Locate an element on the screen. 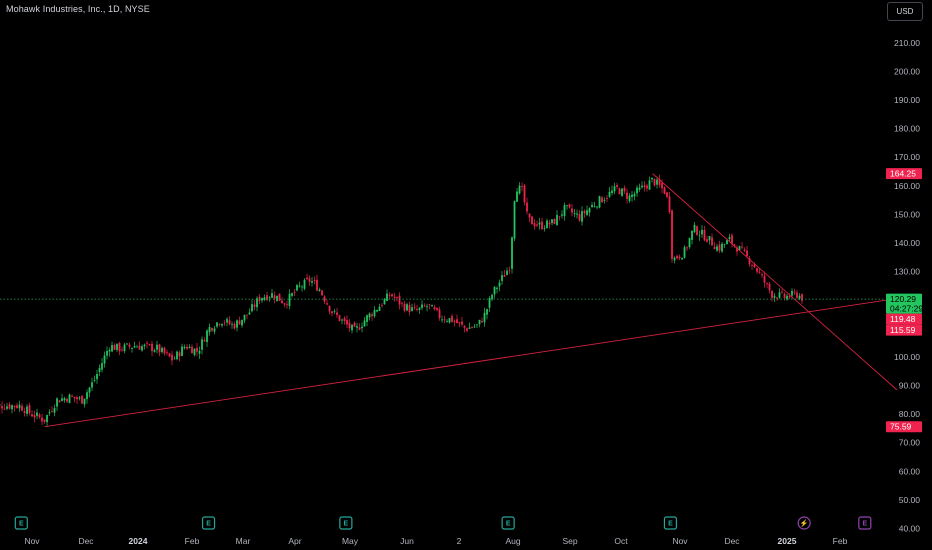 This screenshot has width=932, height=550. event-shape is located at coordinates (21, 523).